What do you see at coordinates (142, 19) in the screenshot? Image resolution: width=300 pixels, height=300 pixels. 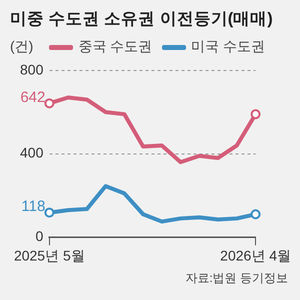 I see `chart-title: 미중 수도권 소유권 이전등기(매매)` at bounding box center [142, 19].